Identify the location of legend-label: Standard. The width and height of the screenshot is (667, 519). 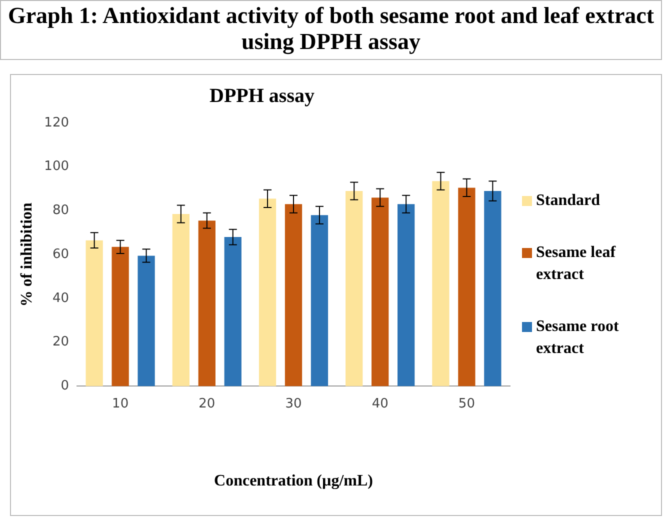
(568, 201).